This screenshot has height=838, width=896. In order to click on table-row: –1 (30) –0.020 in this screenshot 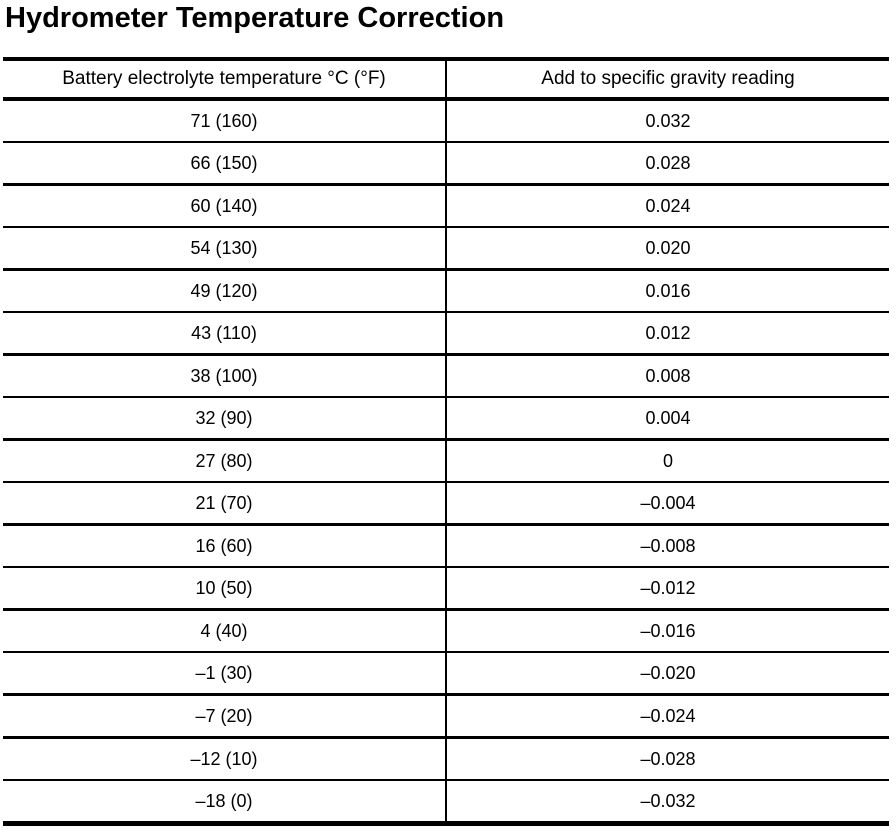, I will do `click(446, 674)`.